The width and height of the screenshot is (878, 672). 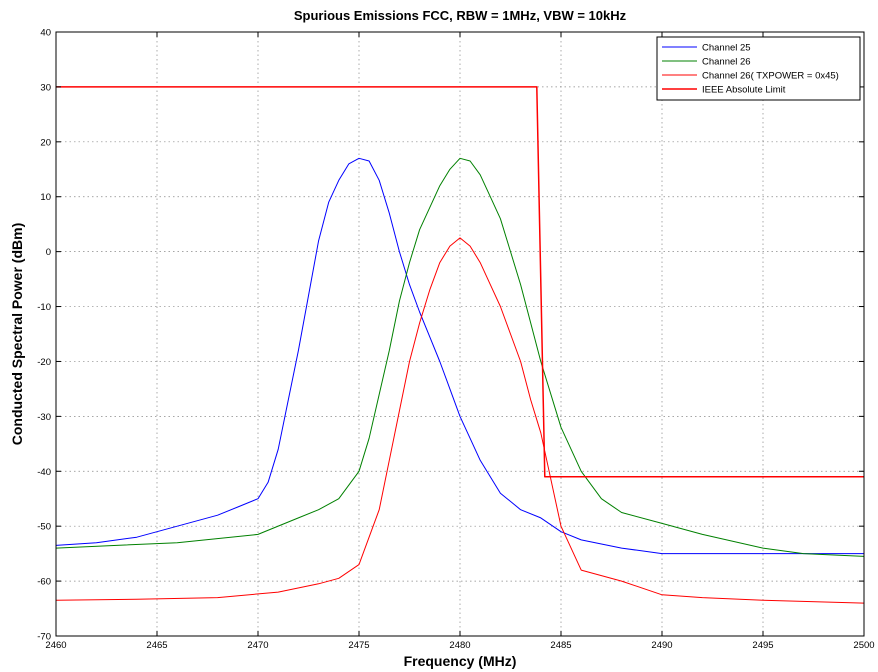 I want to click on x-tick-label: 2470, so click(x=257, y=645).